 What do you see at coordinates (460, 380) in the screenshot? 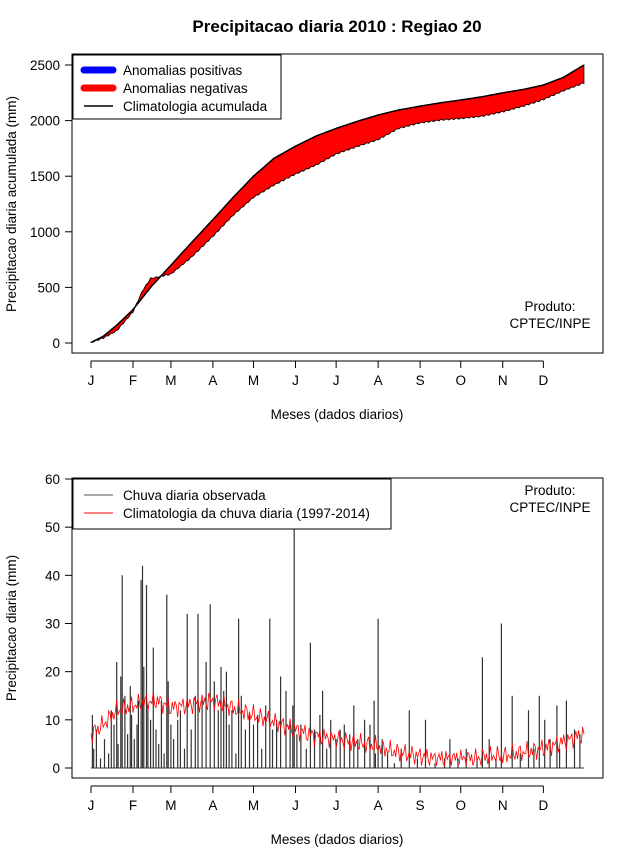
I see `top-x-tick-label-9: O` at bounding box center [460, 380].